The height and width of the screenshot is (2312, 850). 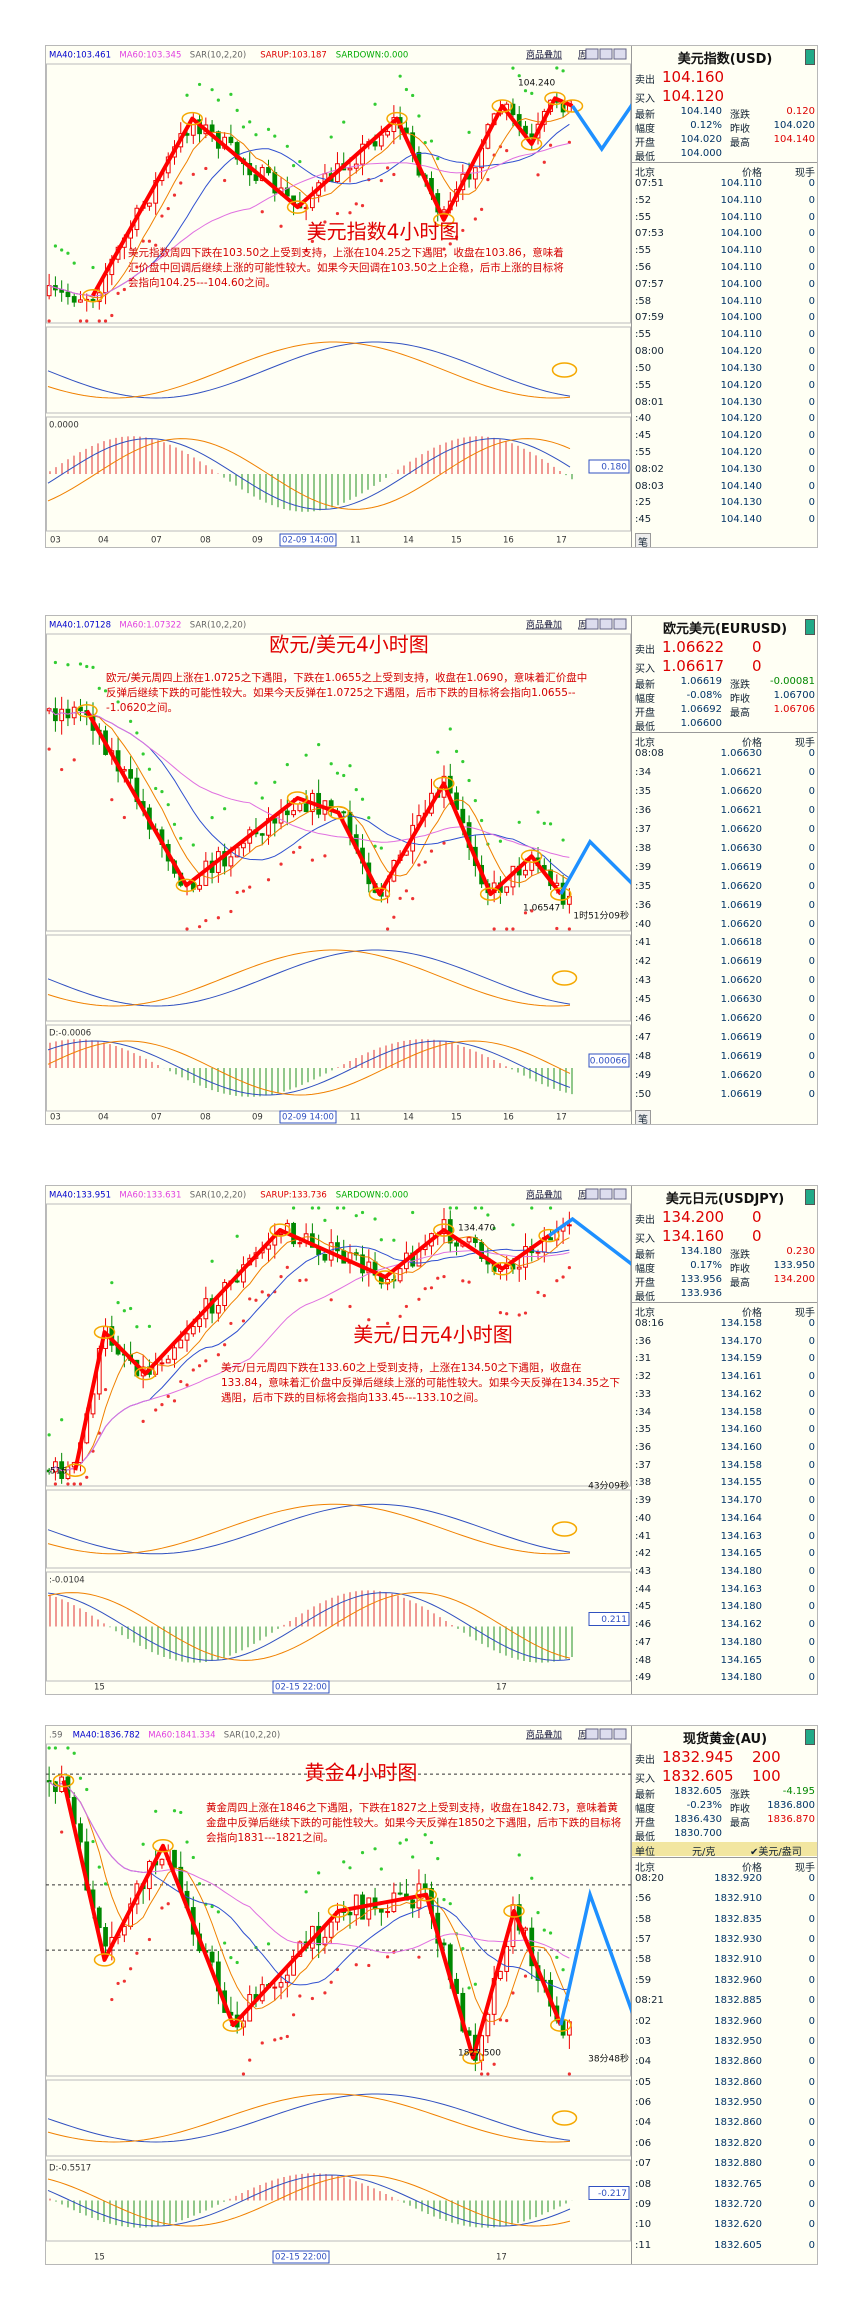 I want to click on trend-zigzag, so click(x=324, y=803).